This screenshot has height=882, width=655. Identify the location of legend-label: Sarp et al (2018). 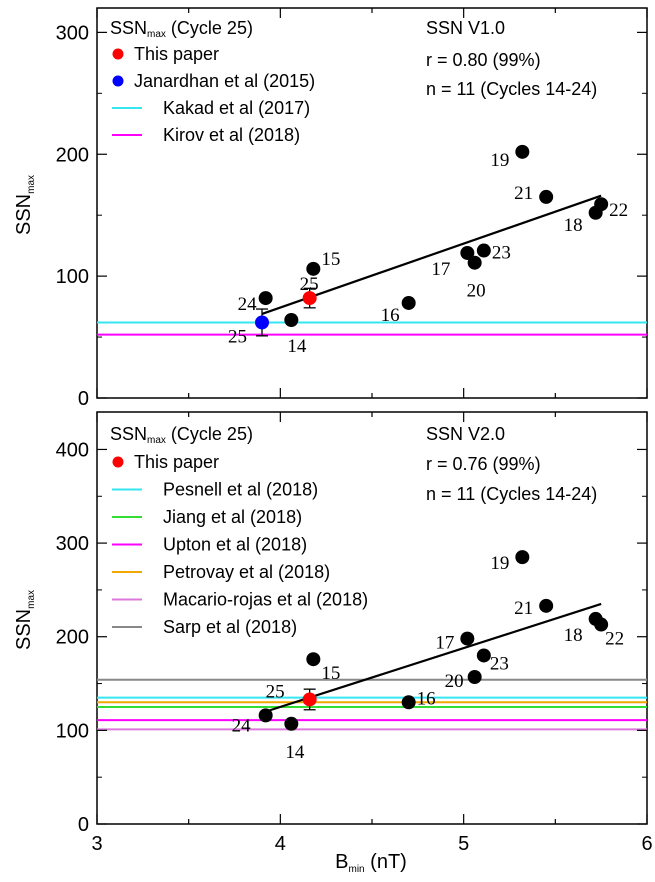
(230, 627).